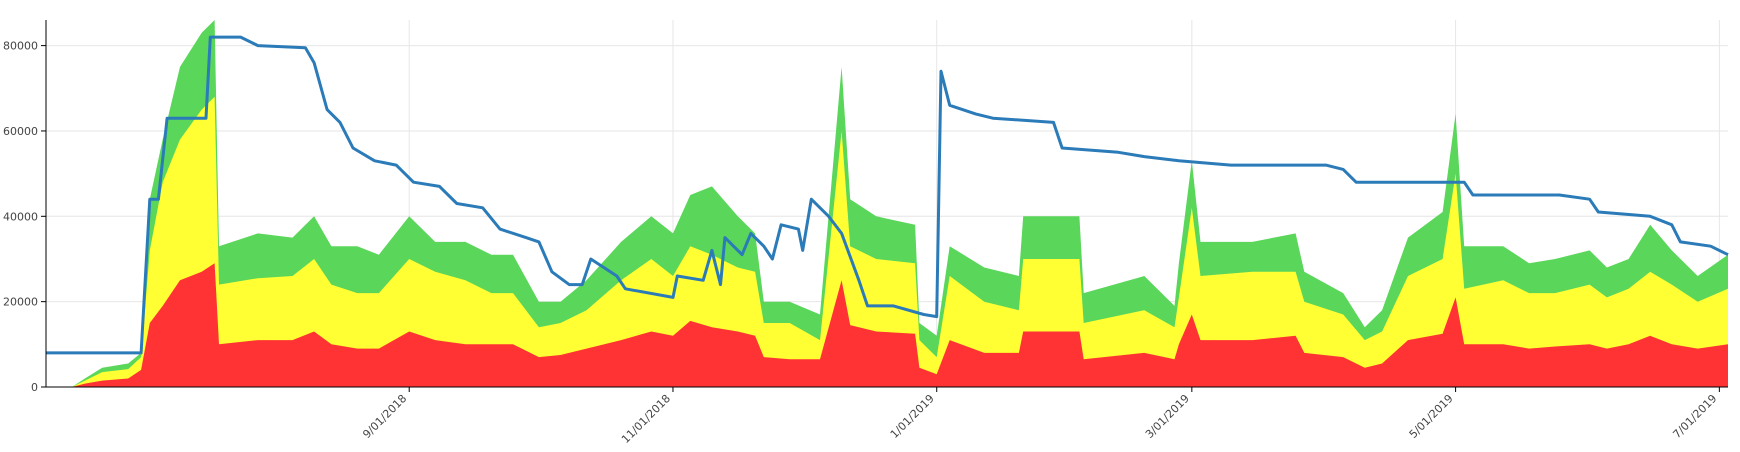  What do you see at coordinates (1694, 416) in the screenshot?
I see `x-tick-label: 7/01/2019` at bounding box center [1694, 416].